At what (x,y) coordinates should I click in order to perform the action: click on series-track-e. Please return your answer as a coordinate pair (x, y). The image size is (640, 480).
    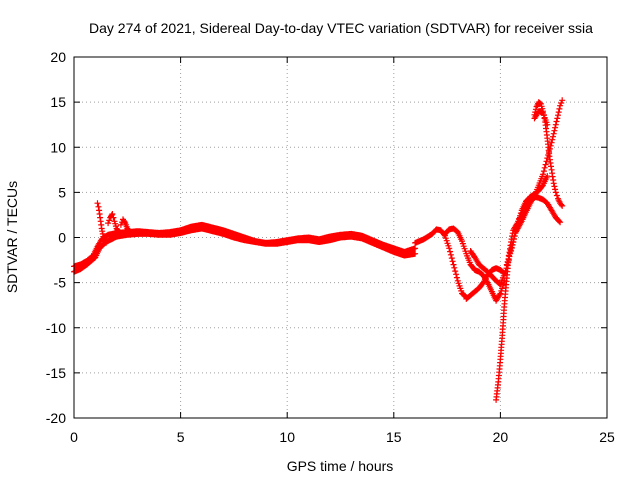
    Looking at the image, I should click on (485, 283).